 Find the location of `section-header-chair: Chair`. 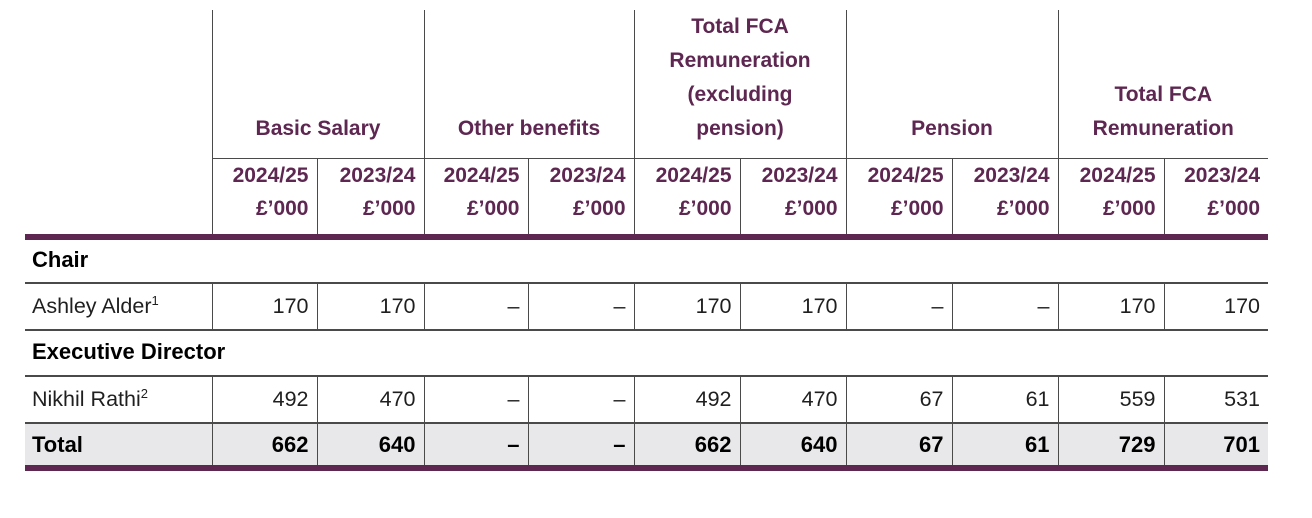

section-header-chair: Chair is located at coordinates (647, 261).